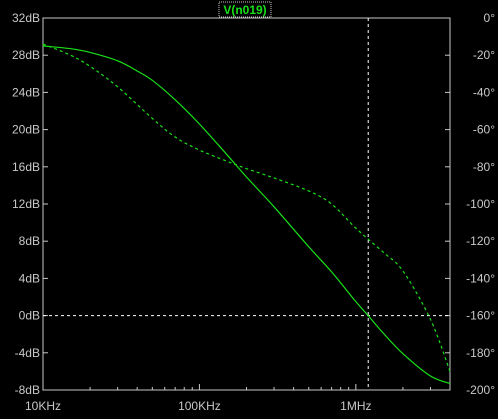 The image size is (498, 419). Describe the element at coordinates (484, 130) in the screenshot. I see `right-axis-tick-label: -60°` at that location.